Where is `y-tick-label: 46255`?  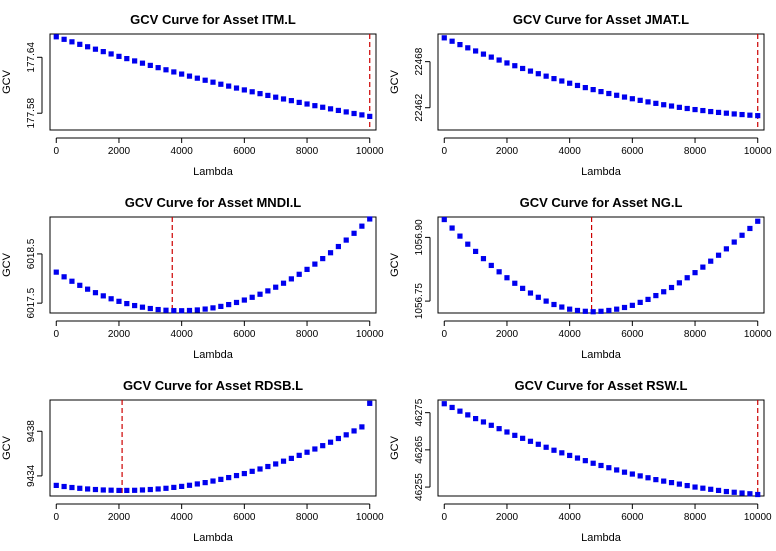 y-tick-label: 46255 is located at coordinates (419, 487).